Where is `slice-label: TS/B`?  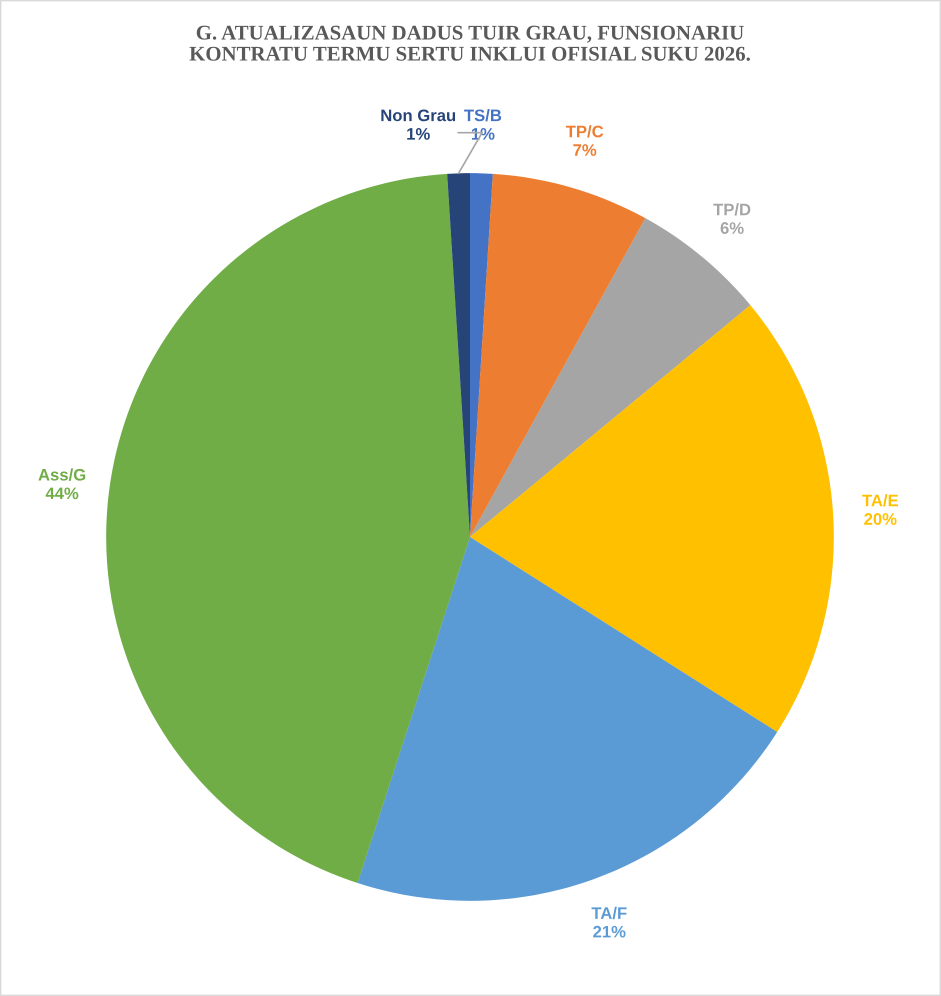 slice-label: TS/B is located at coordinates (483, 115).